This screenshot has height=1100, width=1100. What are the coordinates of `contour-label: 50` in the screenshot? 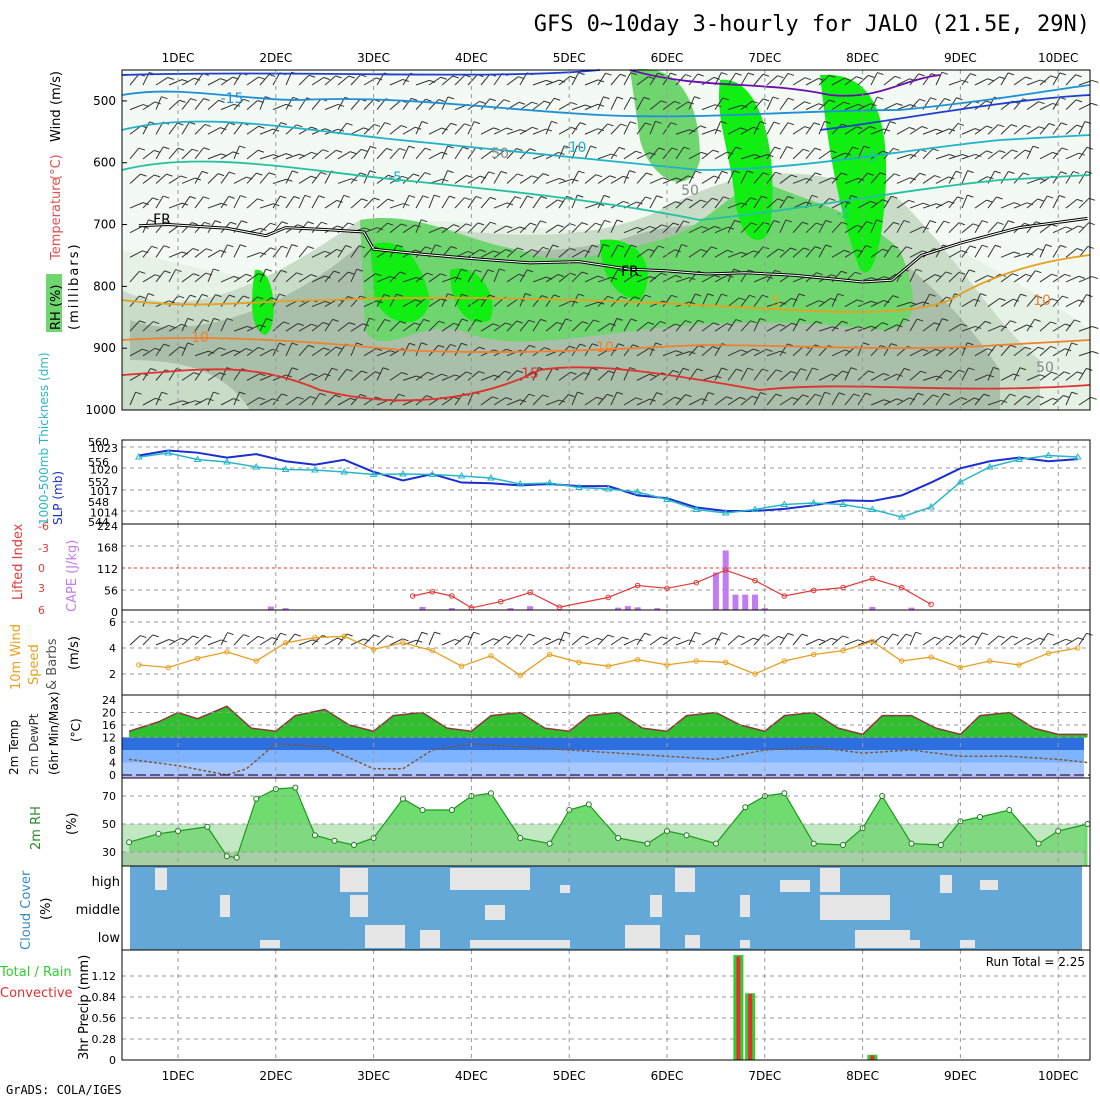 It's located at (690, 191).